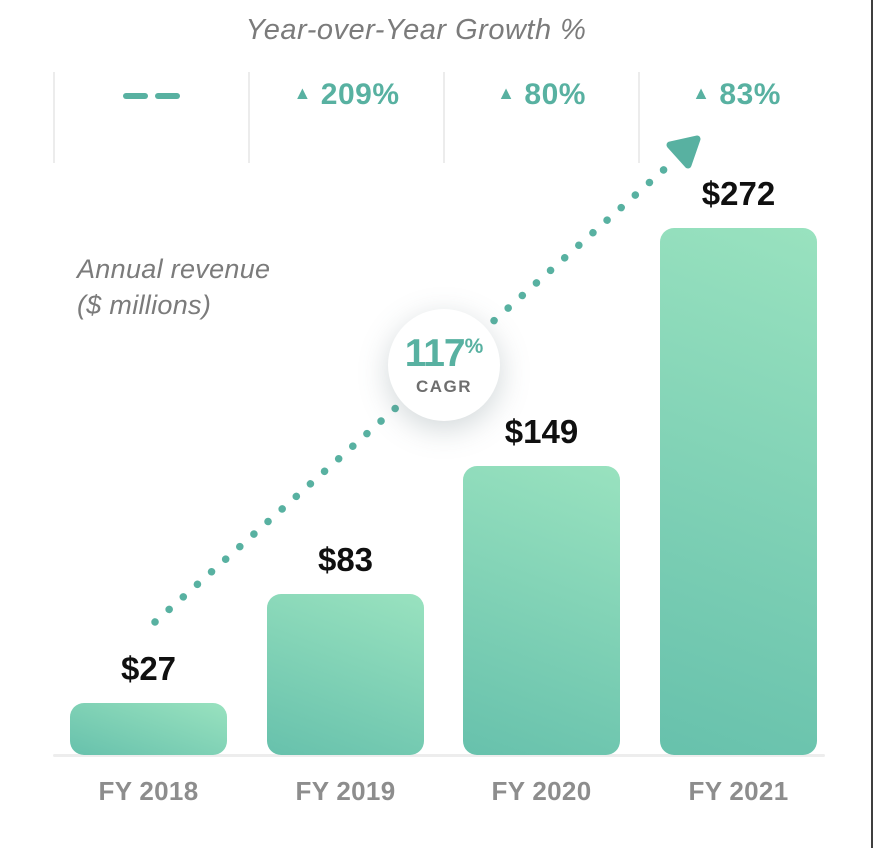  What do you see at coordinates (738, 193) in the screenshot?
I see `bar-value-label: $272` at bounding box center [738, 193].